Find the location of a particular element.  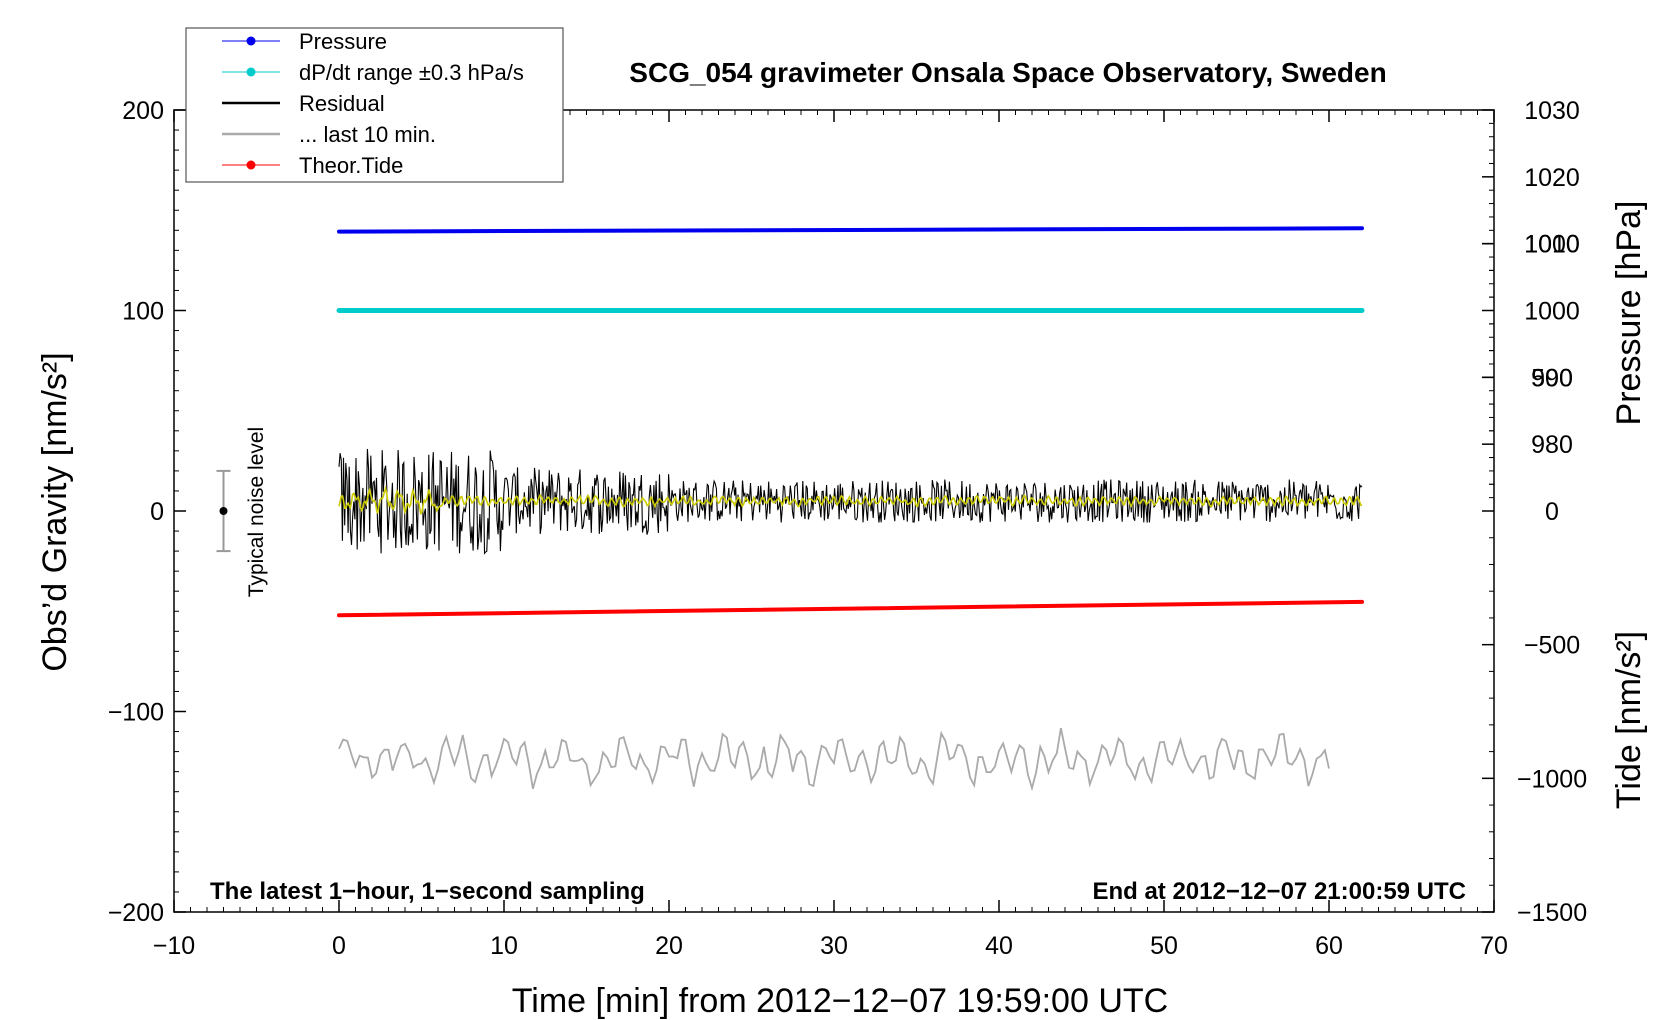

pressure-tick-label: 1000 is located at coordinates (1552, 312).